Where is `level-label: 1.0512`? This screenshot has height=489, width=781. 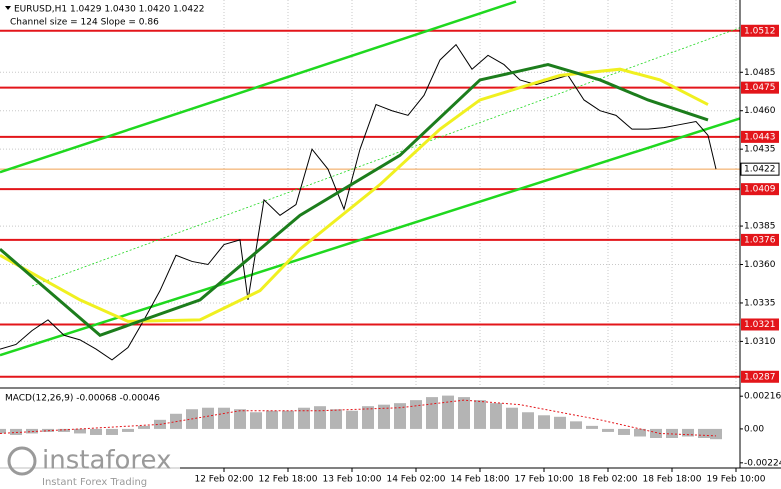
level-label: 1.0512 is located at coordinates (760, 31).